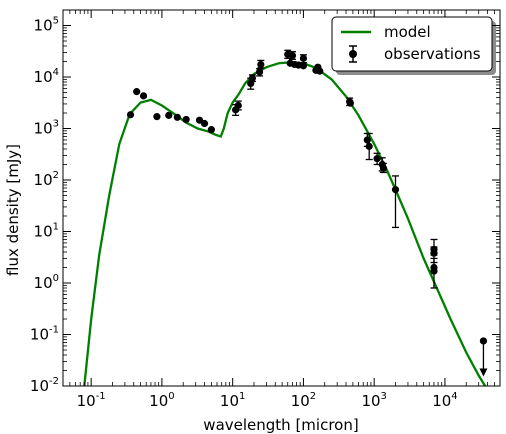 The width and height of the screenshot is (506, 434). What do you see at coordinates (407, 32) in the screenshot?
I see `legend-model-label: model` at bounding box center [407, 32].